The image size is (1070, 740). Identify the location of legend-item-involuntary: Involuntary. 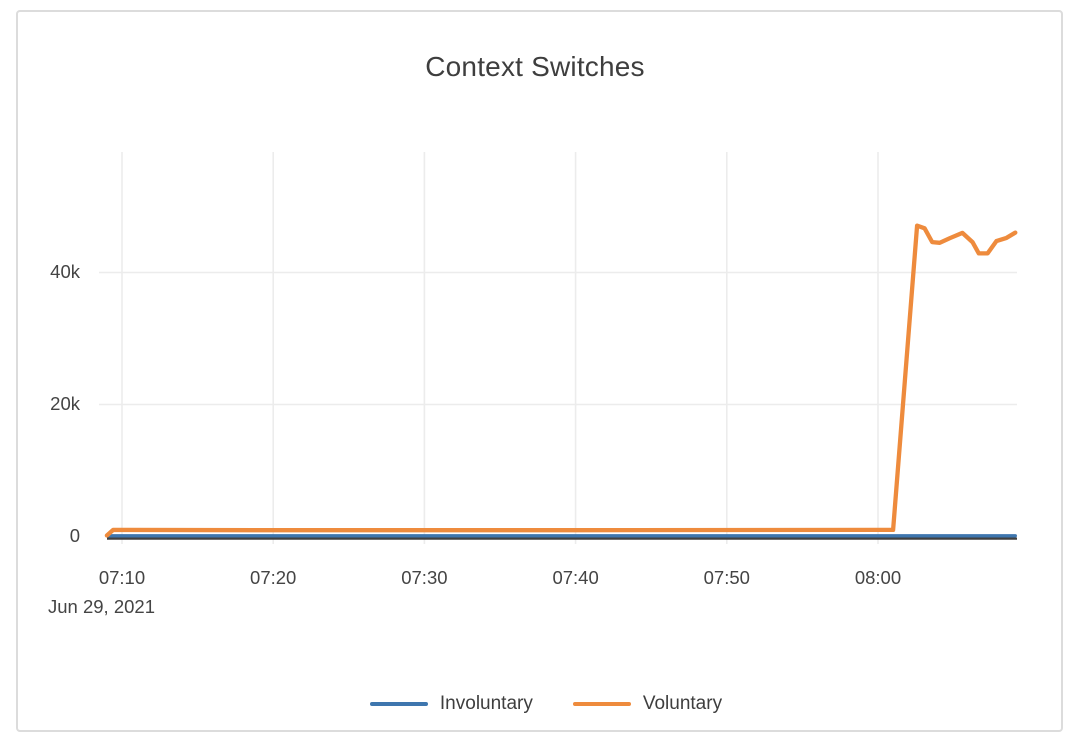
(451, 704).